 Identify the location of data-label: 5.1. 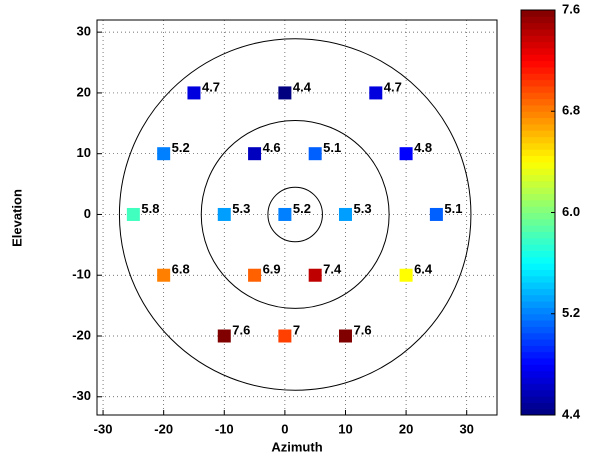
(453, 208).